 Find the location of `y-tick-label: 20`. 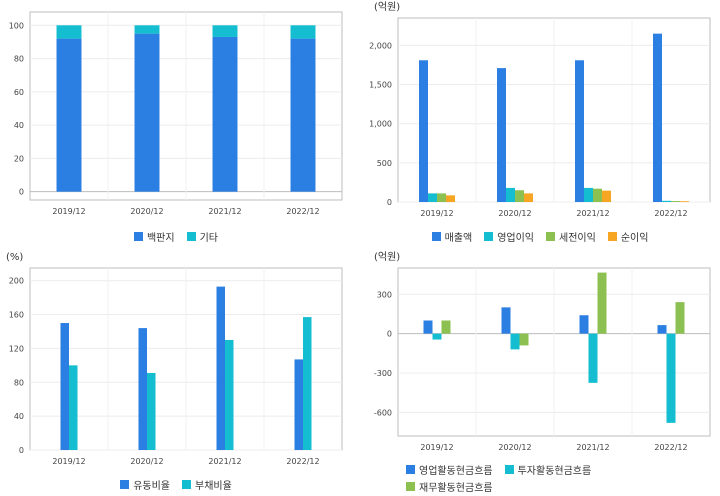

y-tick-label: 20 is located at coordinates (19, 158).